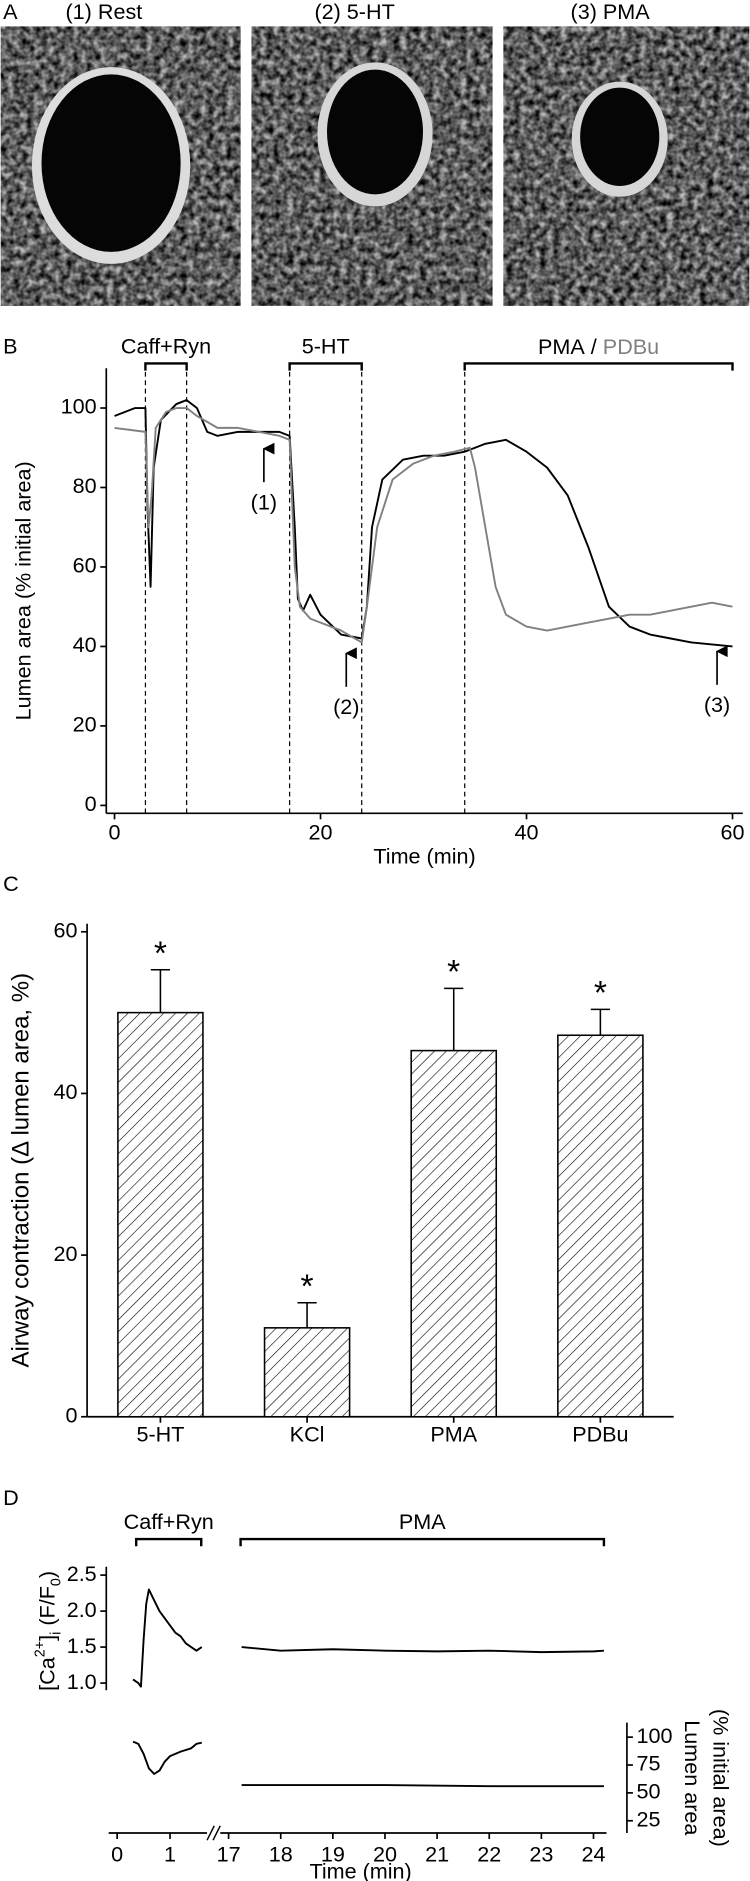 This screenshot has height=1881, width=750. What do you see at coordinates (229, 1854) in the screenshot?
I see `x-tick-label: 17` at bounding box center [229, 1854].